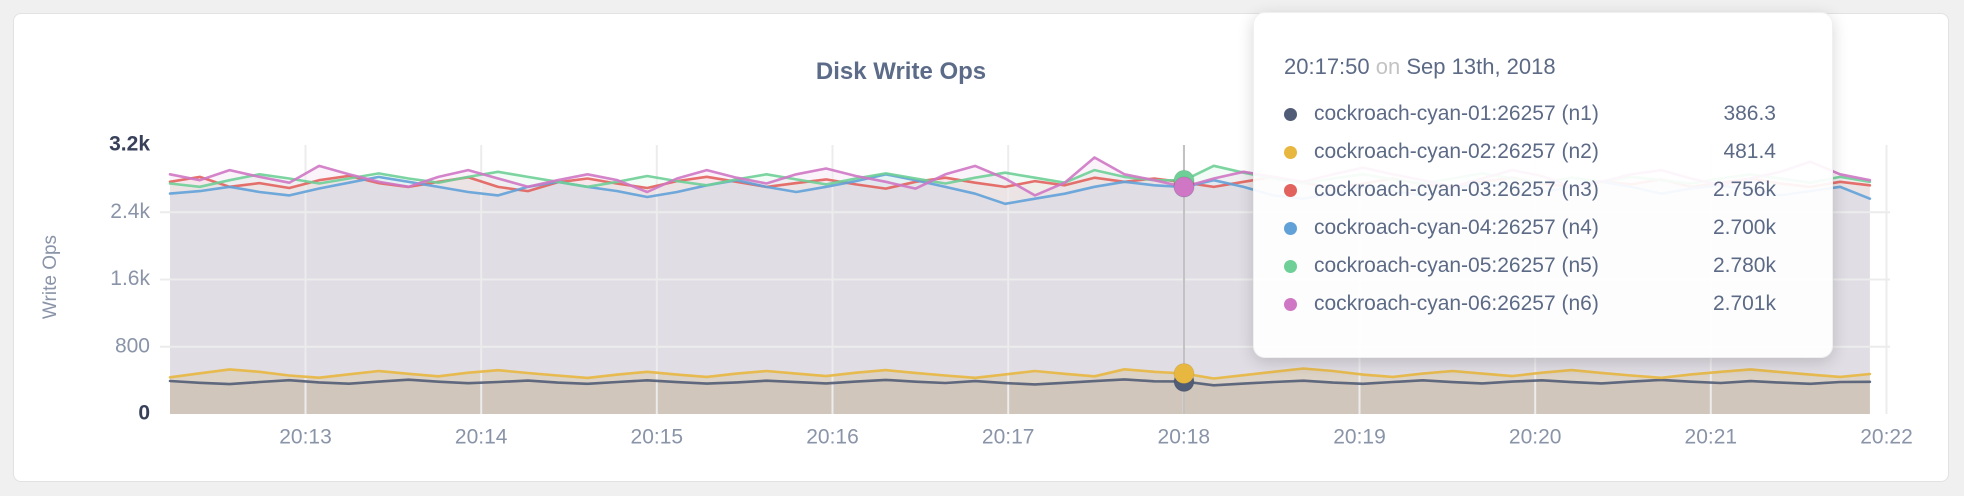 The width and height of the screenshot is (1964, 496). I want to click on tooltip-on-word: on, so click(1388, 66).